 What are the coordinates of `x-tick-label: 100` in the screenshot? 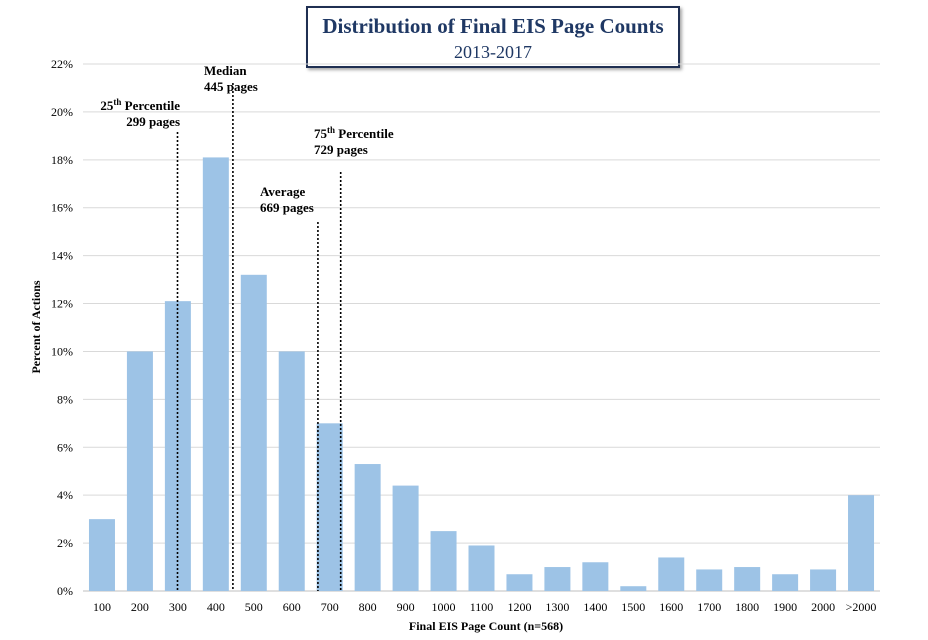 It's located at (102, 607).